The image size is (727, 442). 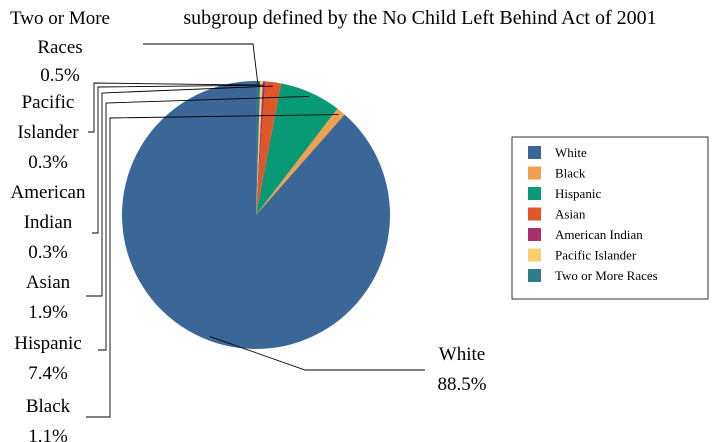 I want to click on legend-label-black: Black, so click(x=570, y=173).